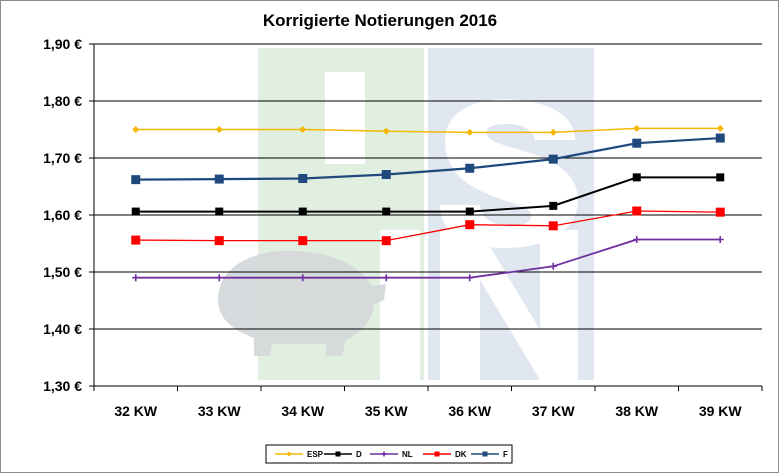 The width and height of the screenshot is (779, 473). I want to click on x-tick-label: 36 KW, so click(470, 411).